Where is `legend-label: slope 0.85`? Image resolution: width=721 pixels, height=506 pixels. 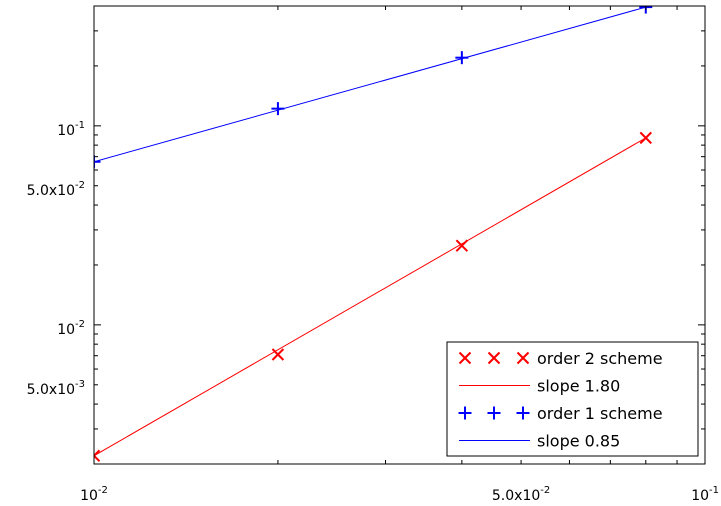
legend-label: slope 0.85 is located at coordinates (578, 441).